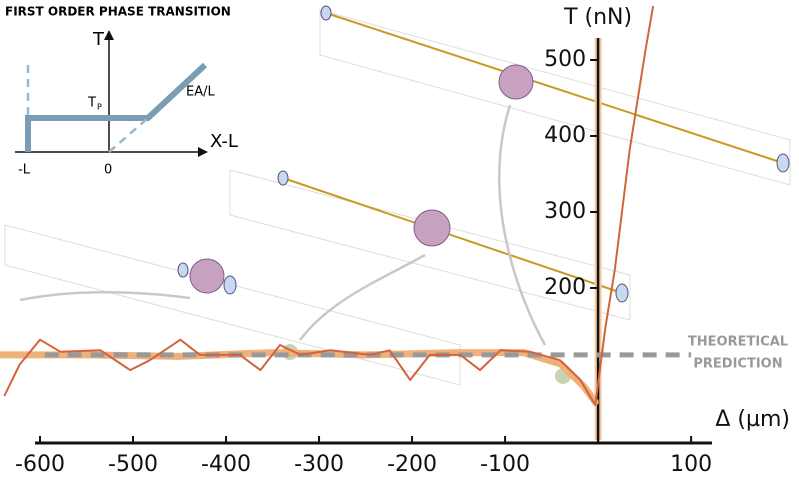 The width and height of the screenshot is (799, 491). I want to click on series-line, so click(299, 377).